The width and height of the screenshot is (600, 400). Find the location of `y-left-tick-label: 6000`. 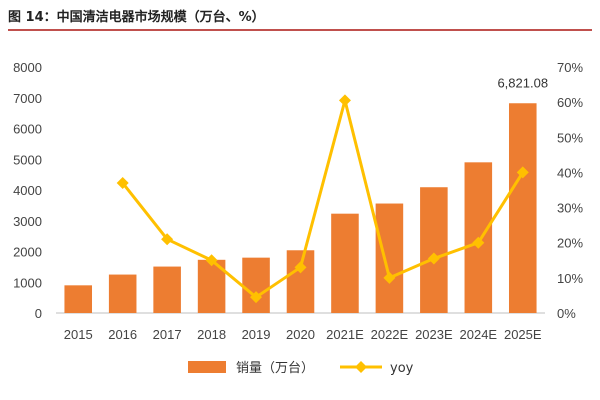

y-left-tick-label: 6000 is located at coordinates (27, 129).